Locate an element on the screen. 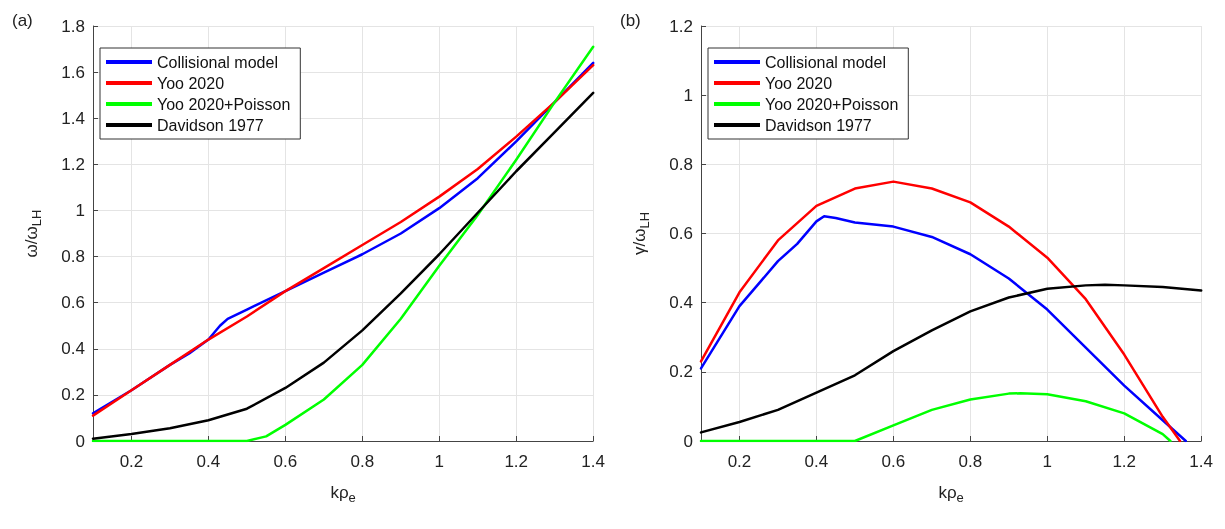 This screenshot has height=529, width=1225. y-axis-title: ω/ωLH is located at coordinates (33, 233).